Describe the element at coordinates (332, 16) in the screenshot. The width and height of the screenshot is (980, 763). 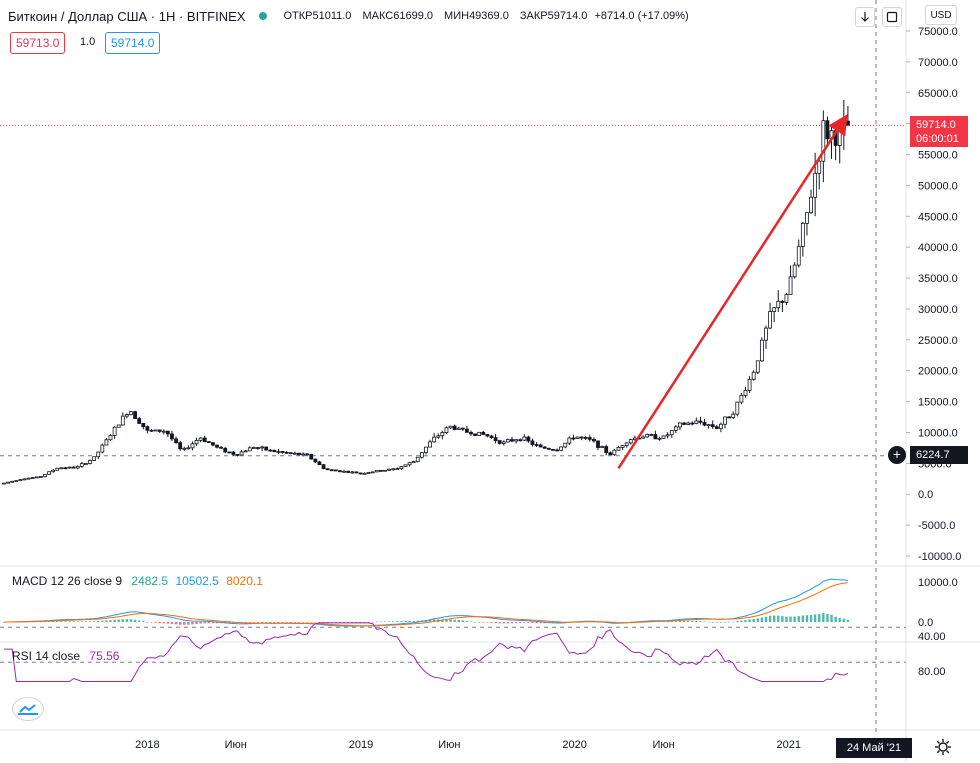
I see `open-value: 51011.0` at that location.